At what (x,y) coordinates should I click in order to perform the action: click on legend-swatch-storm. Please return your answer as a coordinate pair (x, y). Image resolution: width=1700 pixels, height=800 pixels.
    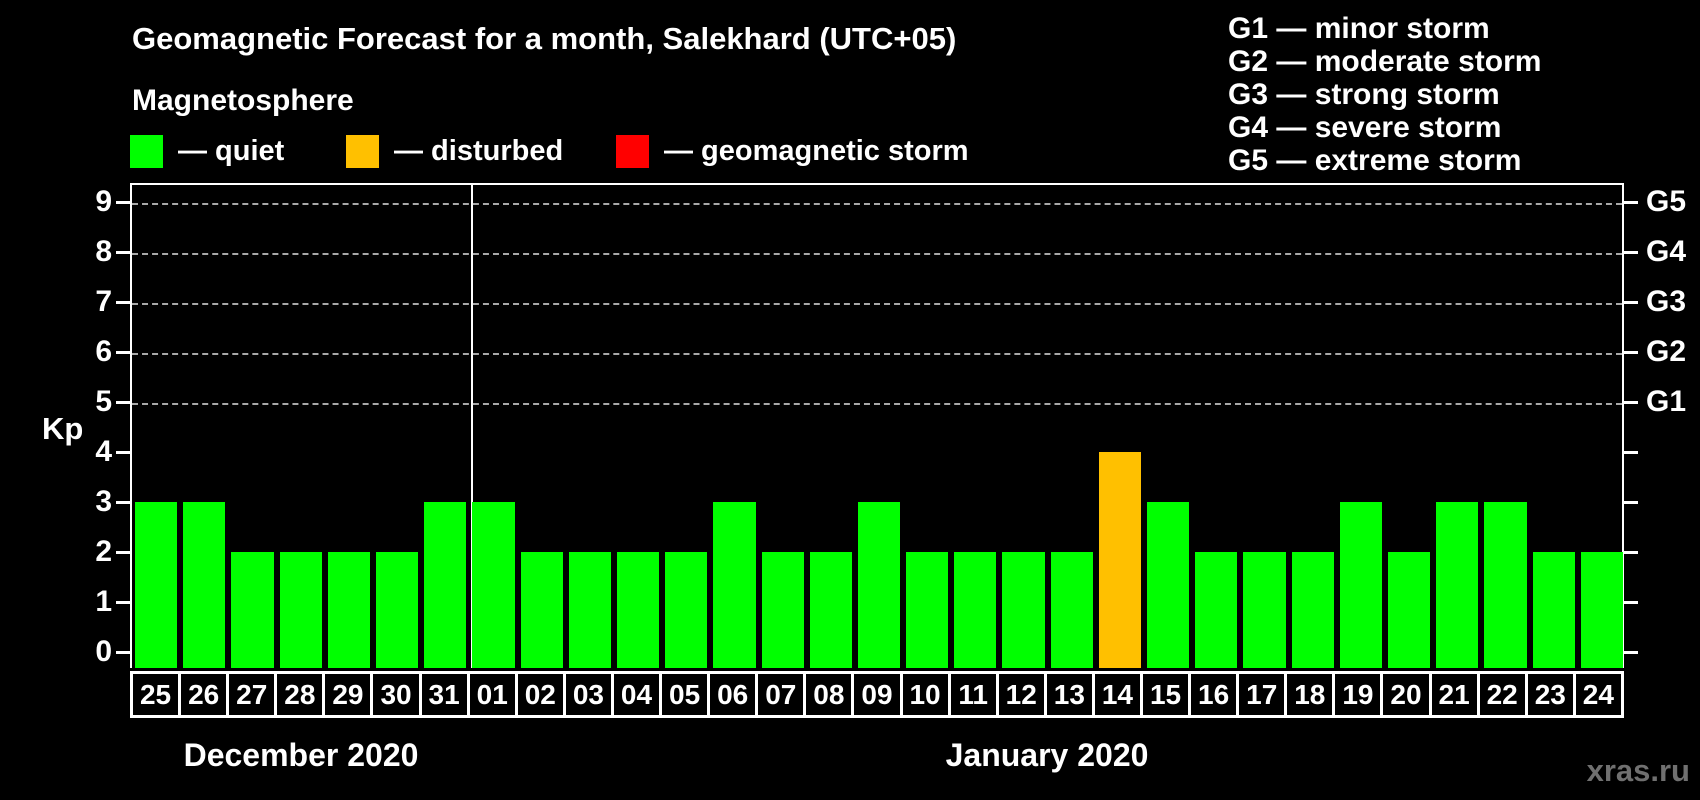
    Looking at the image, I should click on (632, 151).